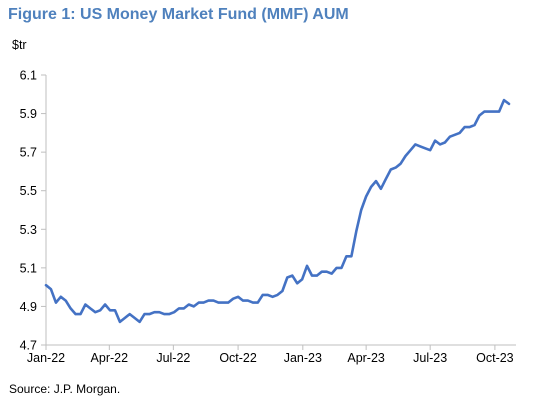 The image size is (554, 404). Describe the element at coordinates (366, 358) in the screenshot. I see `x-tick-label: Apr-23` at that location.